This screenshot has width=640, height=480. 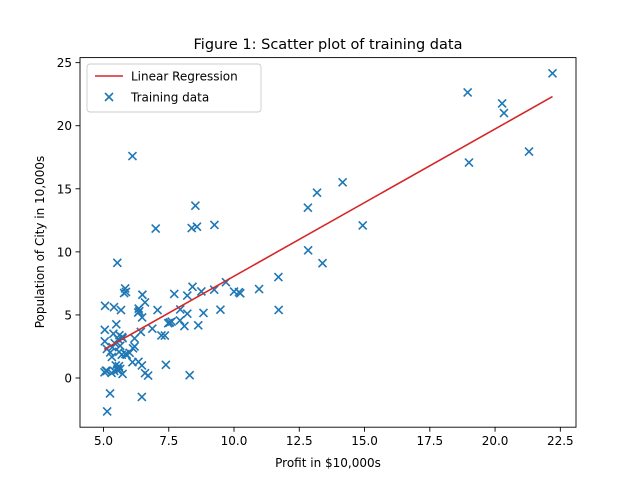 I want to click on legend-x-marker, so click(x=109, y=97).